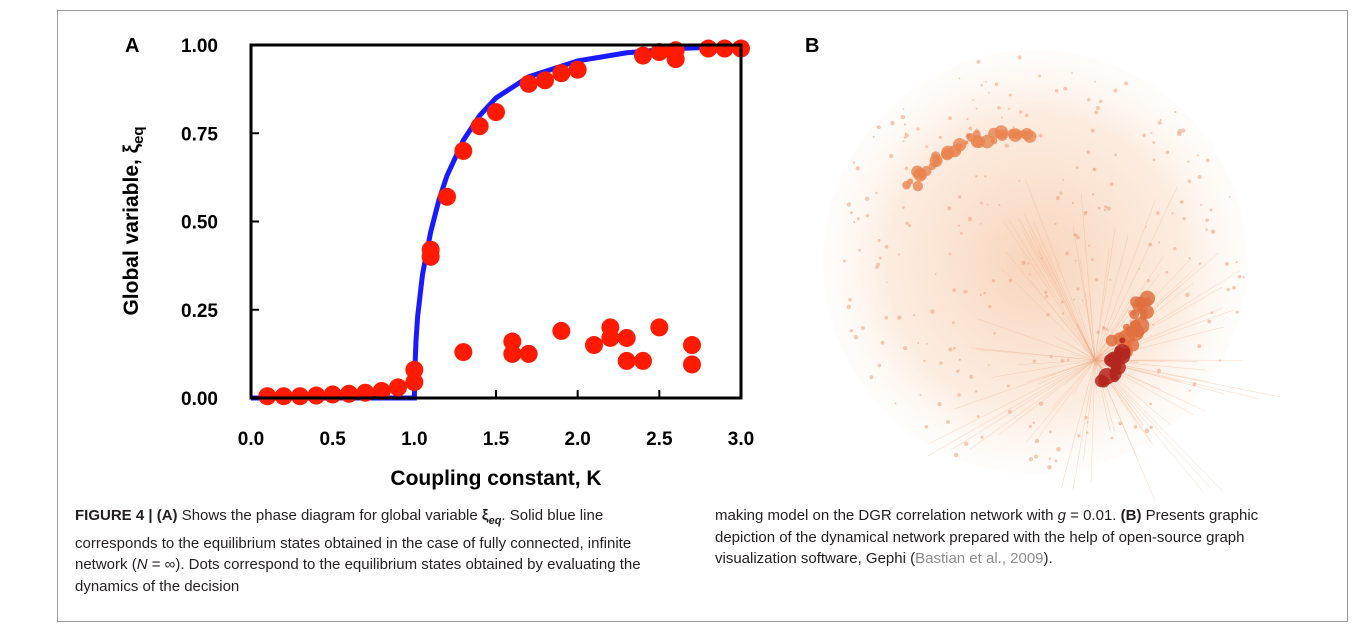  What do you see at coordinates (485, 515) in the screenshot?
I see `caption-text: ξ` at bounding box center [485, 515].